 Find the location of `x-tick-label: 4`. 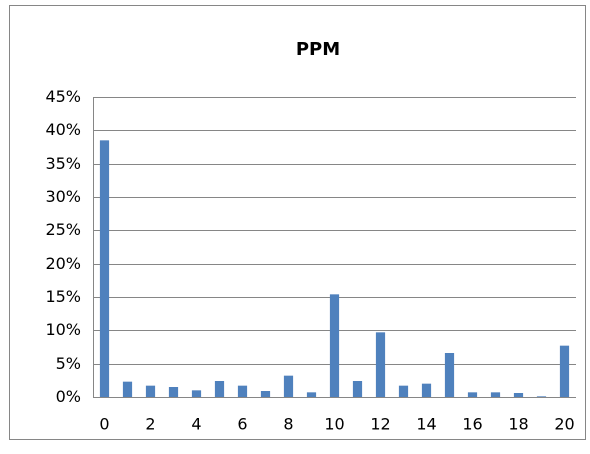

x-tick-label: 4 is located at coordinates (196, 424).